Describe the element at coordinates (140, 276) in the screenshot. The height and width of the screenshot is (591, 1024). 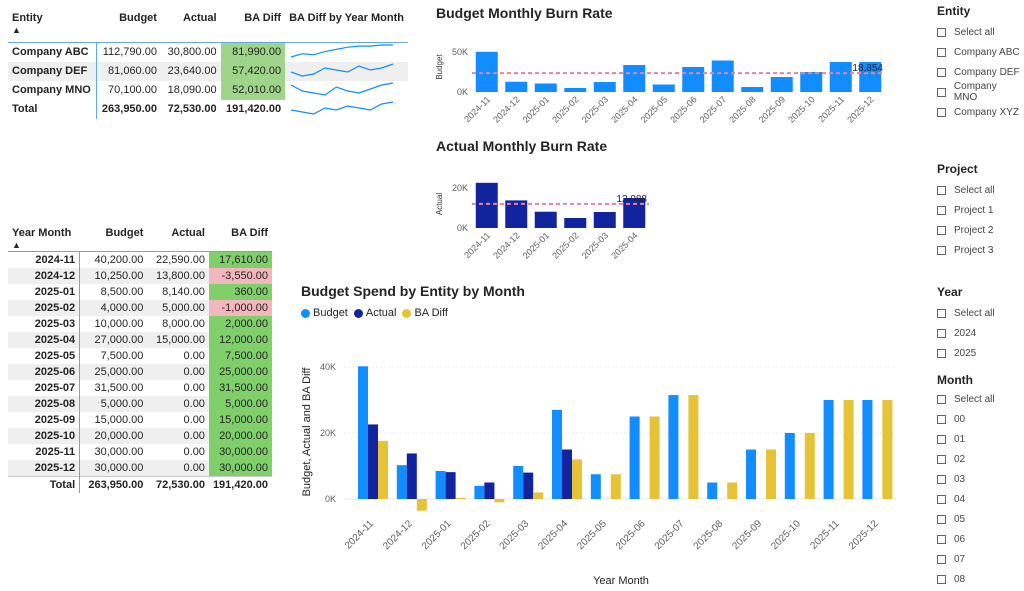
I see `month-row: 2024-12 10,250.00 13,800.00 -3,550.00` at that location.